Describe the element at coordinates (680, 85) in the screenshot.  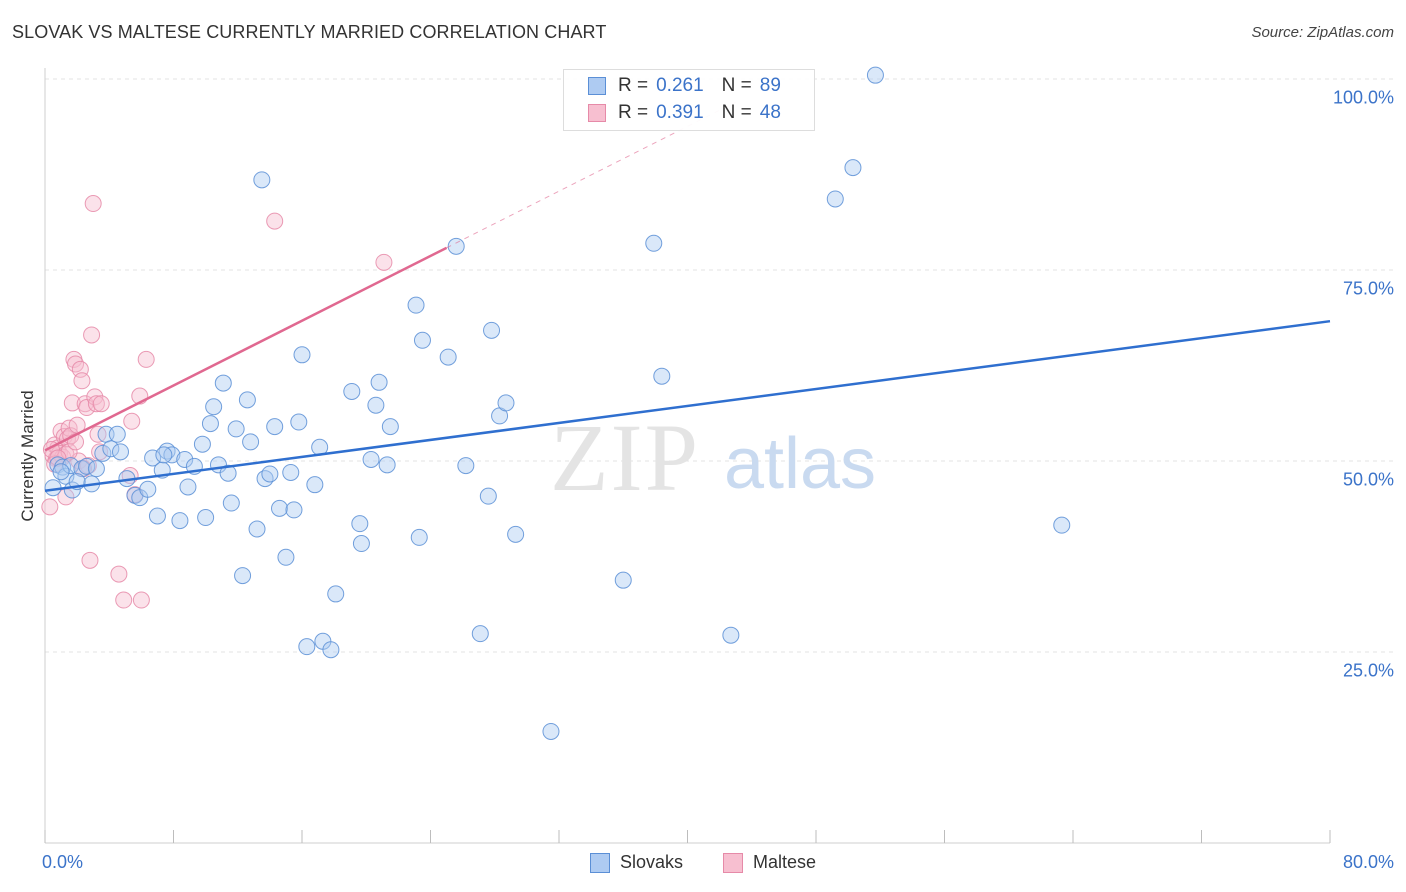
I see `slovak-r-value: 0.261` at that location.